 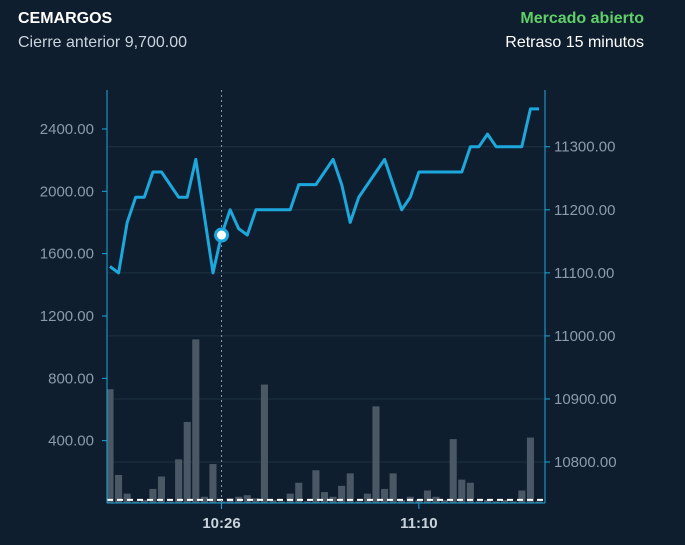 What do you see at coordinates (222, 235) in the screenshot?
I see `crosshair-marker` at bounding box center [222, 235].